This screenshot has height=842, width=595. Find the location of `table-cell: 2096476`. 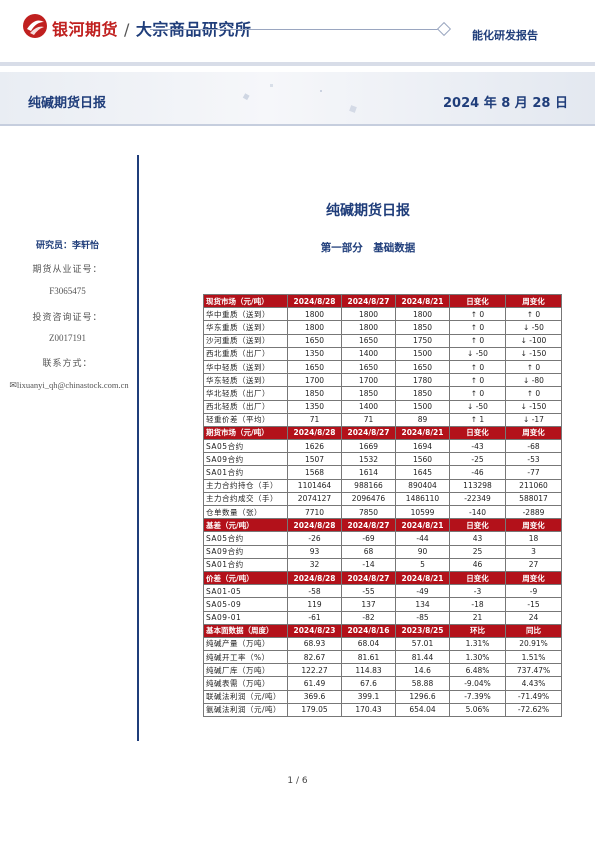

table-cell: 2096476 is located at coordinates (368, 499).